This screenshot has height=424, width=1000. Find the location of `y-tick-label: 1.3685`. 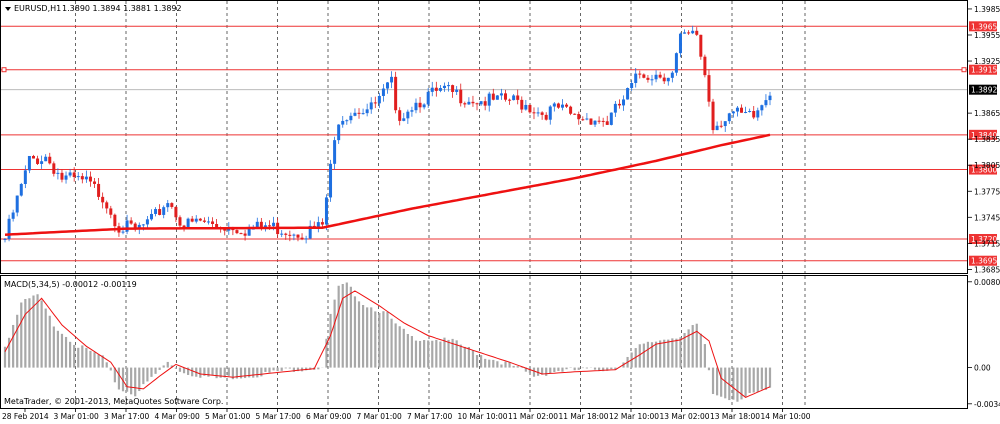

y-tick-label: 1.3685 is located at coordinates (987, 269).